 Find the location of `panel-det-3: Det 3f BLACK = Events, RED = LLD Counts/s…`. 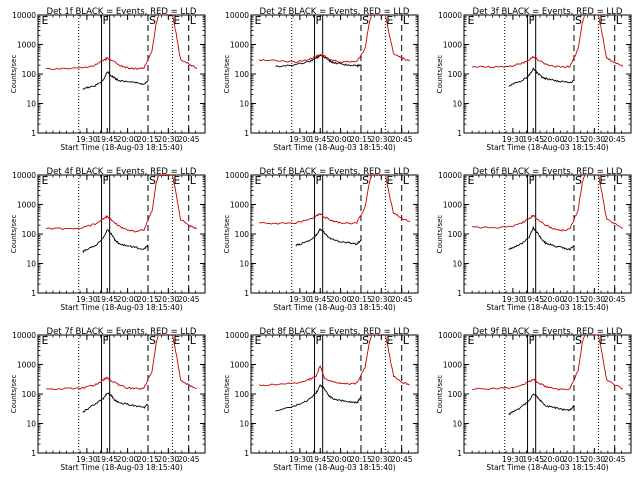

panel-det-3: Det 3f BLACK = Events, RED = LLD Counts/s… is located at coordinates (534, 79).